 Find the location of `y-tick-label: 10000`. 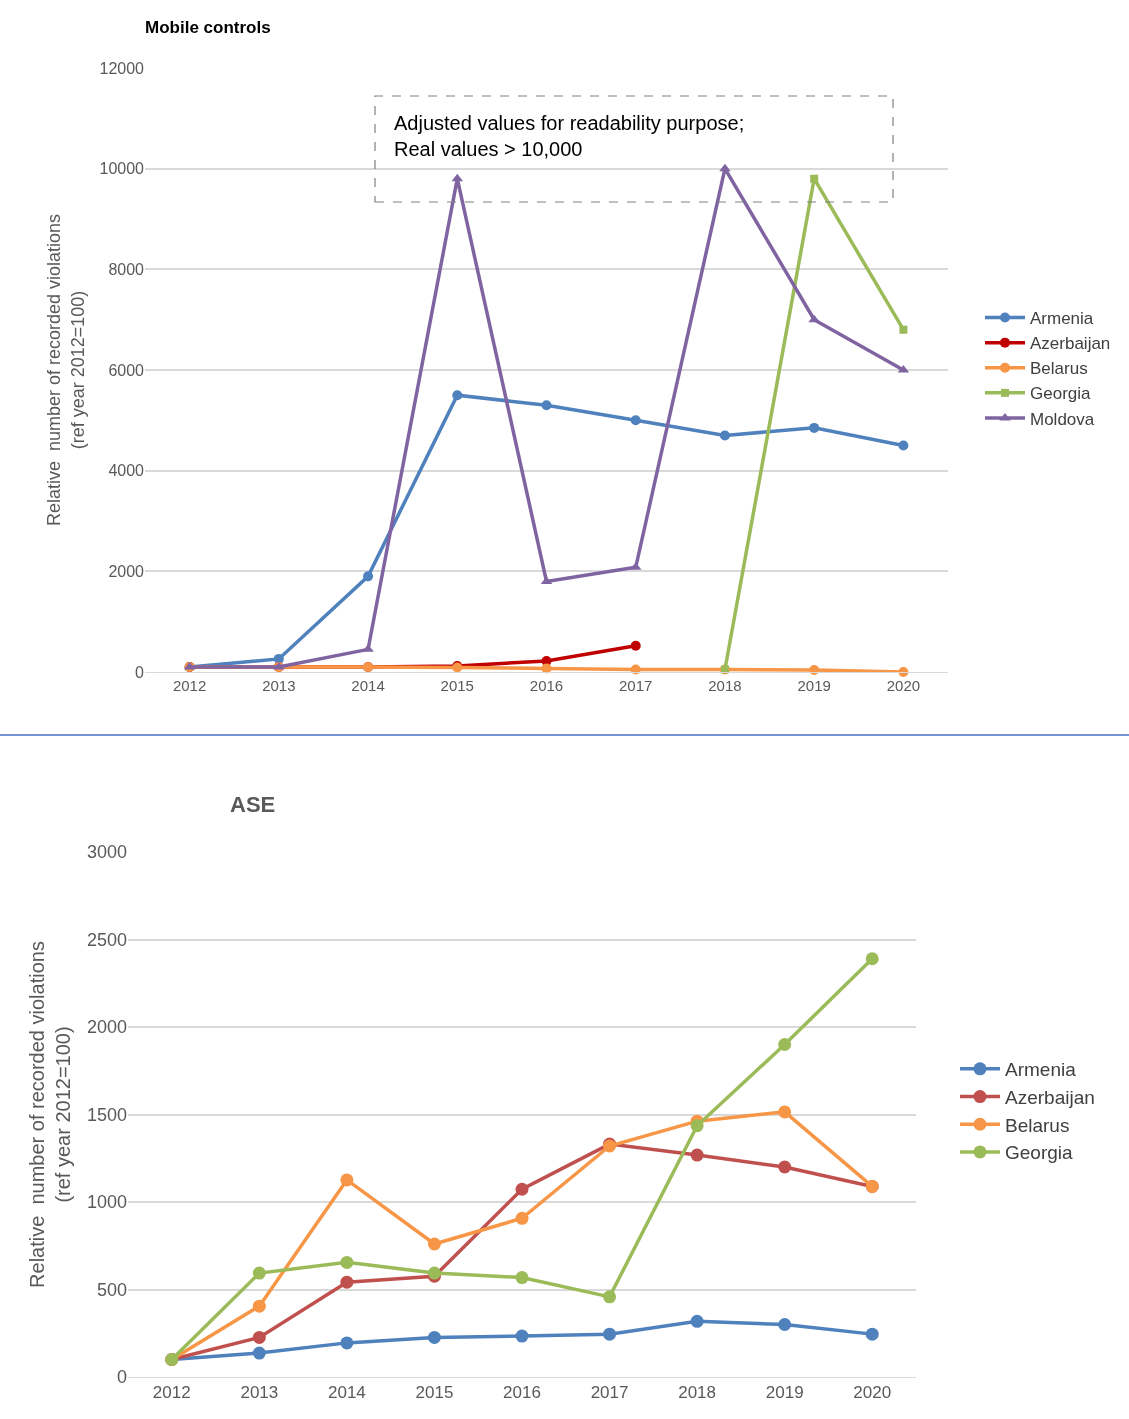

y-tick-label: 10000 is located at coordinates (122, 169).